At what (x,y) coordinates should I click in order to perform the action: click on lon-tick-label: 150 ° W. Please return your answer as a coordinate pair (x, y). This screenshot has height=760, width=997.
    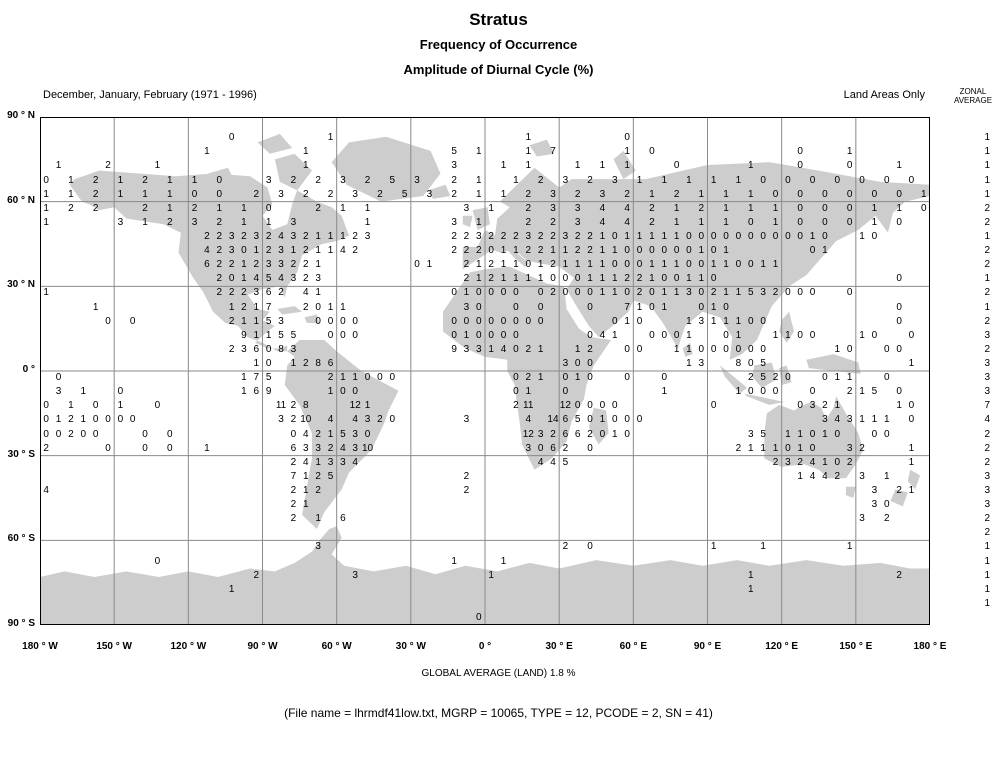
    Looking at the image, I should click on (114, 646).